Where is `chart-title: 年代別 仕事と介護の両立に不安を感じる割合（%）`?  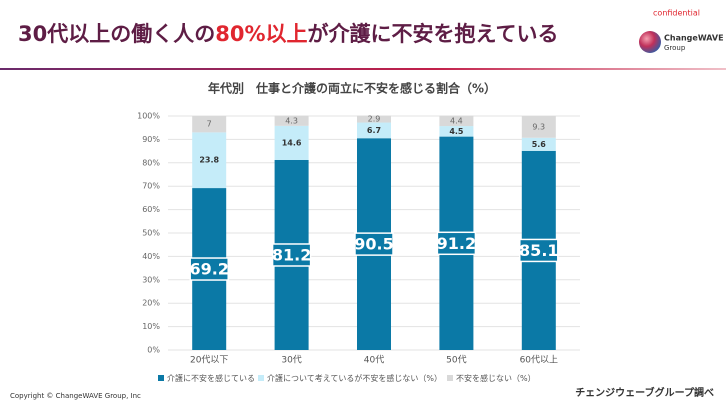 chart-title: 年代別 仕事と介護の両立に不安を感じる割合（%） is located at coordinates (352, 88).